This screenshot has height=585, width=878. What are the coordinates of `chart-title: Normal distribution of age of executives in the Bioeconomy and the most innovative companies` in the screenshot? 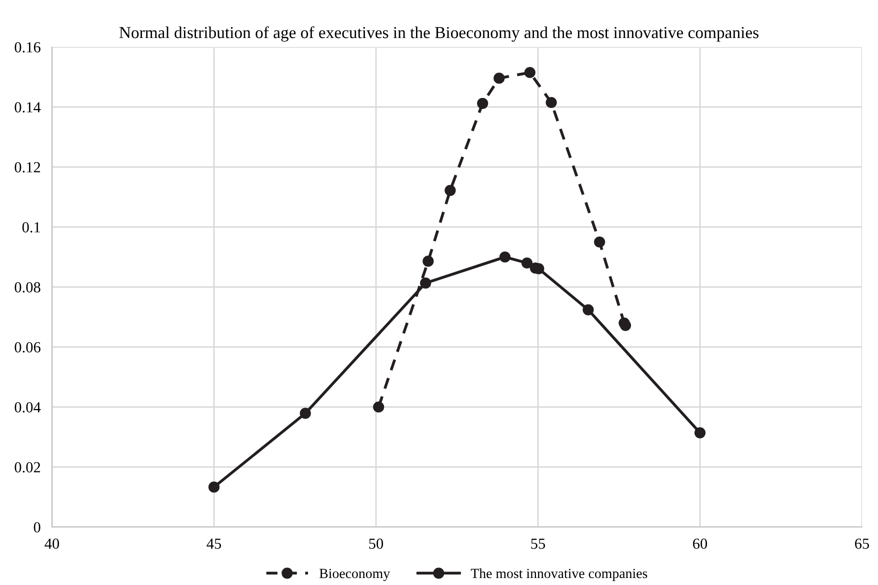 It's located at (438, 34).